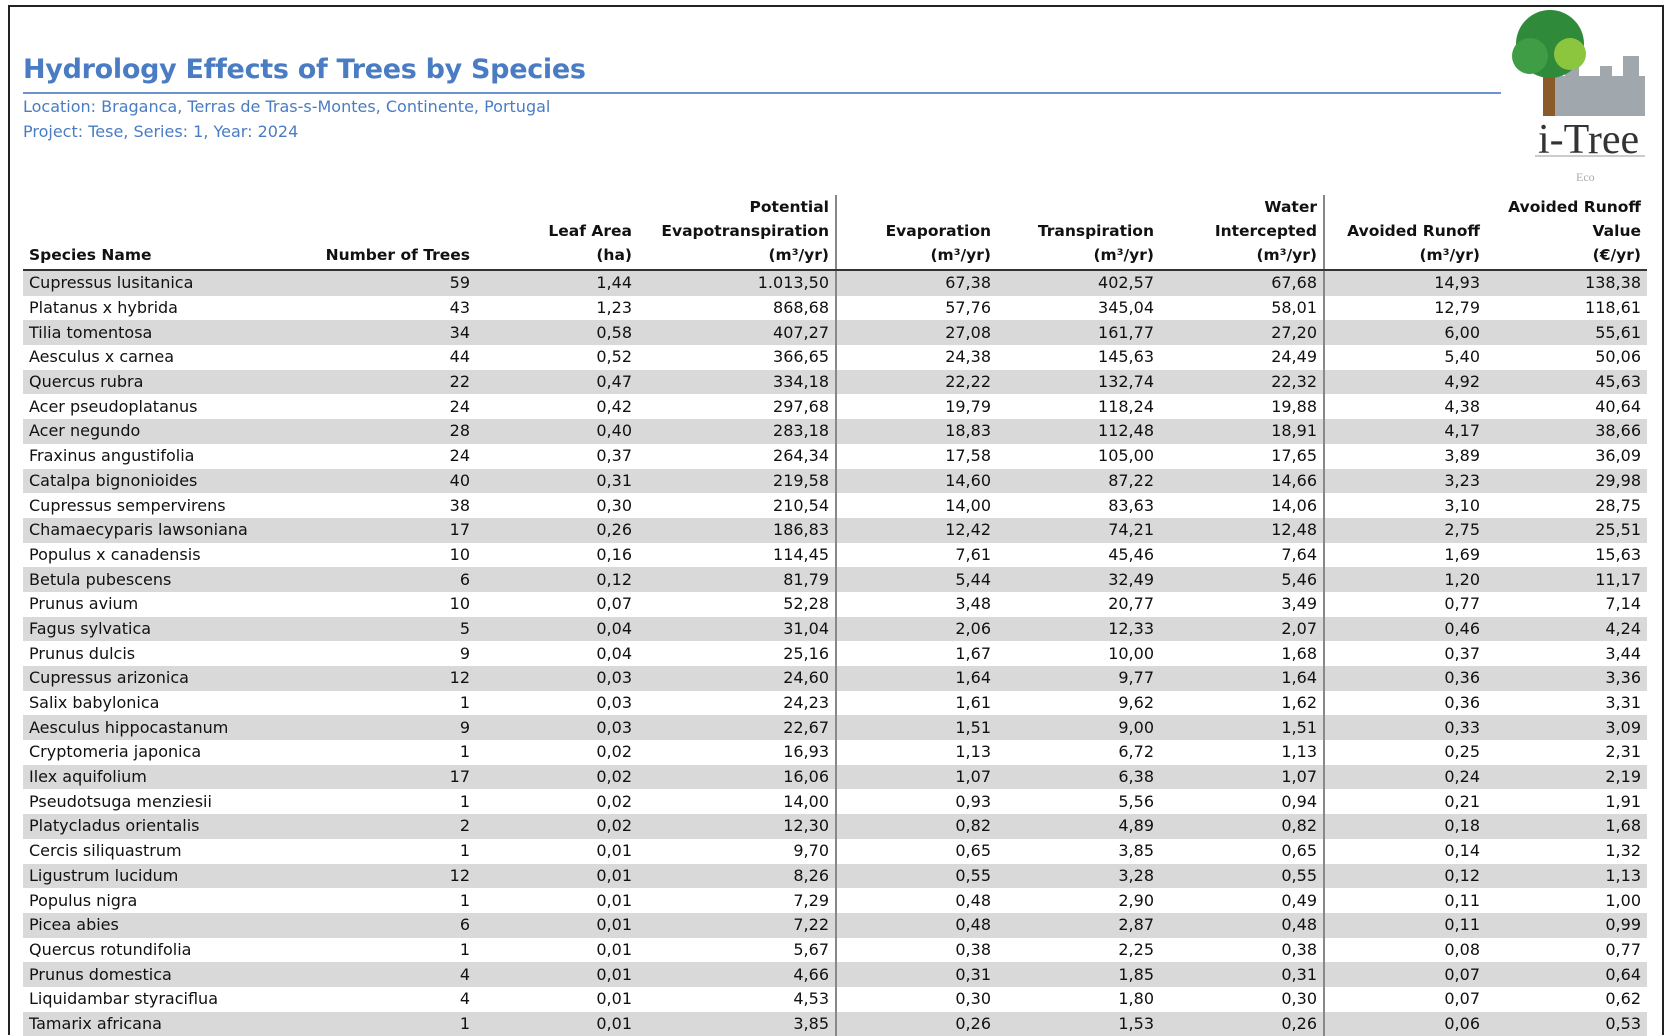  I want to click on column-unit: (m³/yr), so click(1123, 255).